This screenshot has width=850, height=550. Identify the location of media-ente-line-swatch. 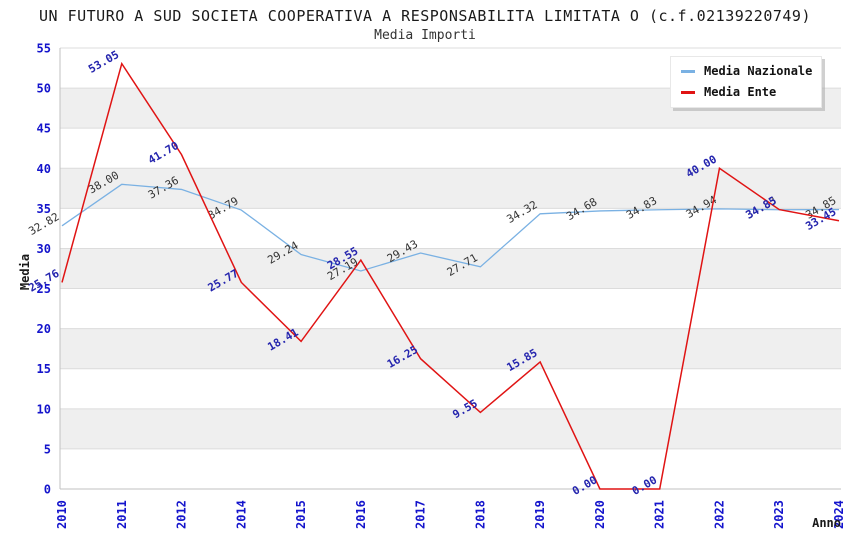
(688, 92).